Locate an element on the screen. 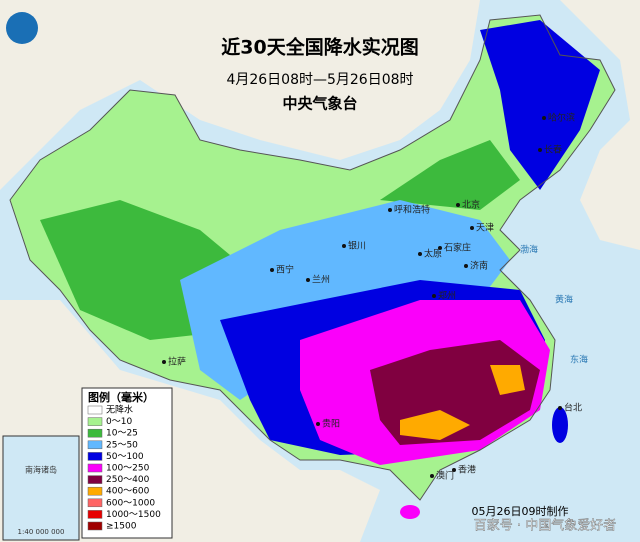 This screenshot has width=640, height=542. period: 4月26日08时—5月26日08时 is located at coordinates (319, 80).